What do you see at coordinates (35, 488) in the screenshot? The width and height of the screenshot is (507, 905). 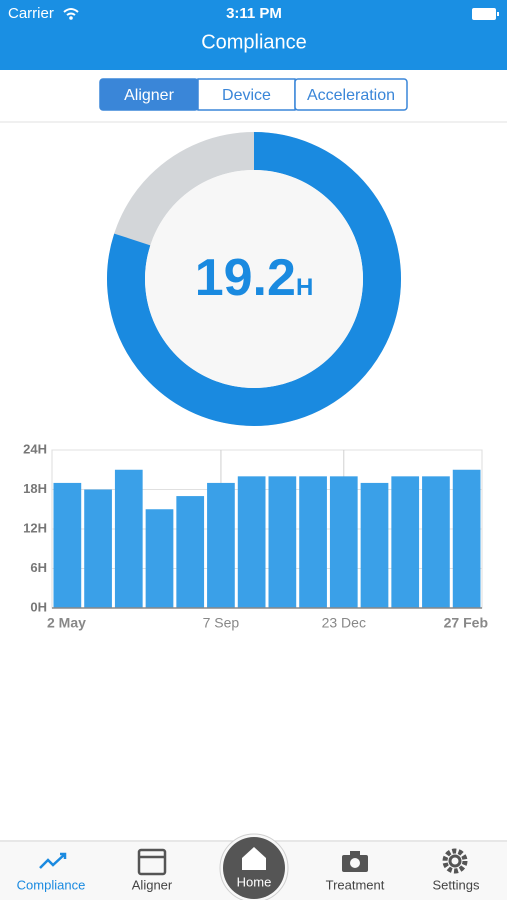 I see `y-tick-label: 18H` at bounding box center [35, 488].